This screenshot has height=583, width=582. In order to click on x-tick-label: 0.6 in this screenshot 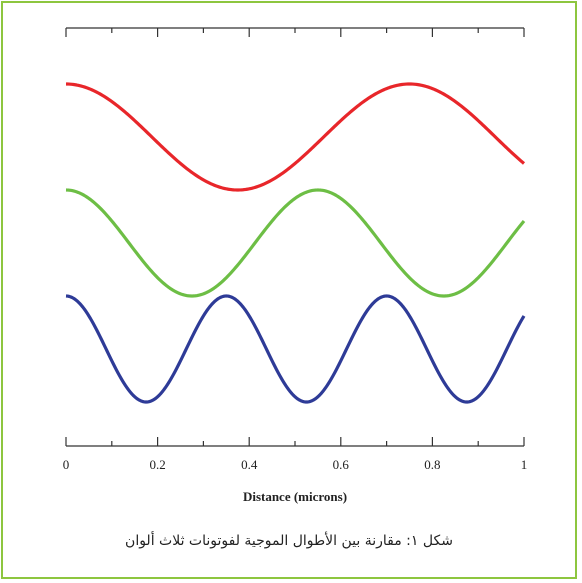, I will do `click(341, 464)`.